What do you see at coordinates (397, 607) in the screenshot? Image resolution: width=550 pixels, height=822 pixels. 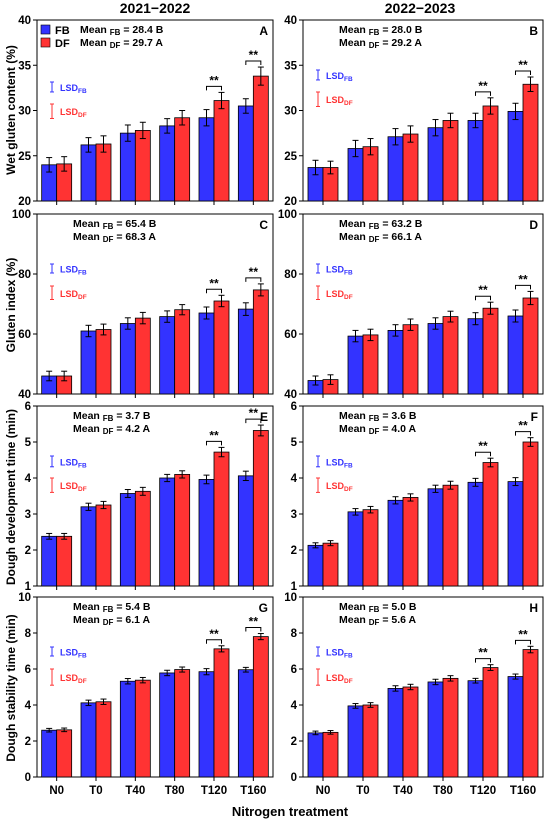 I see `mean-value: = 5.0 B` at bounding box center [397, 607].